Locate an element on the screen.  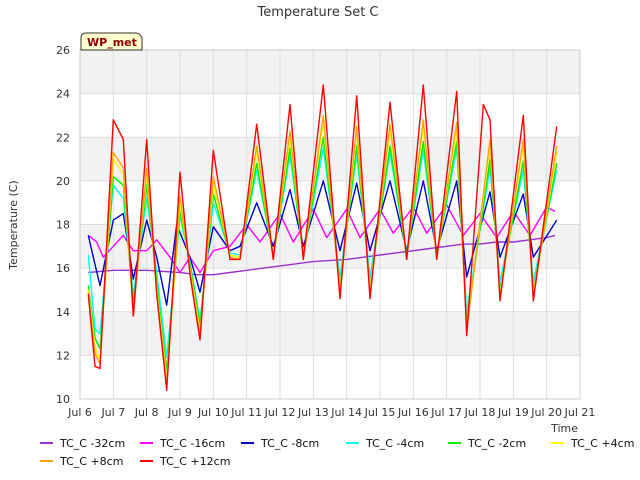
annotation-label: WP_met is located at coordinates (112, 42).